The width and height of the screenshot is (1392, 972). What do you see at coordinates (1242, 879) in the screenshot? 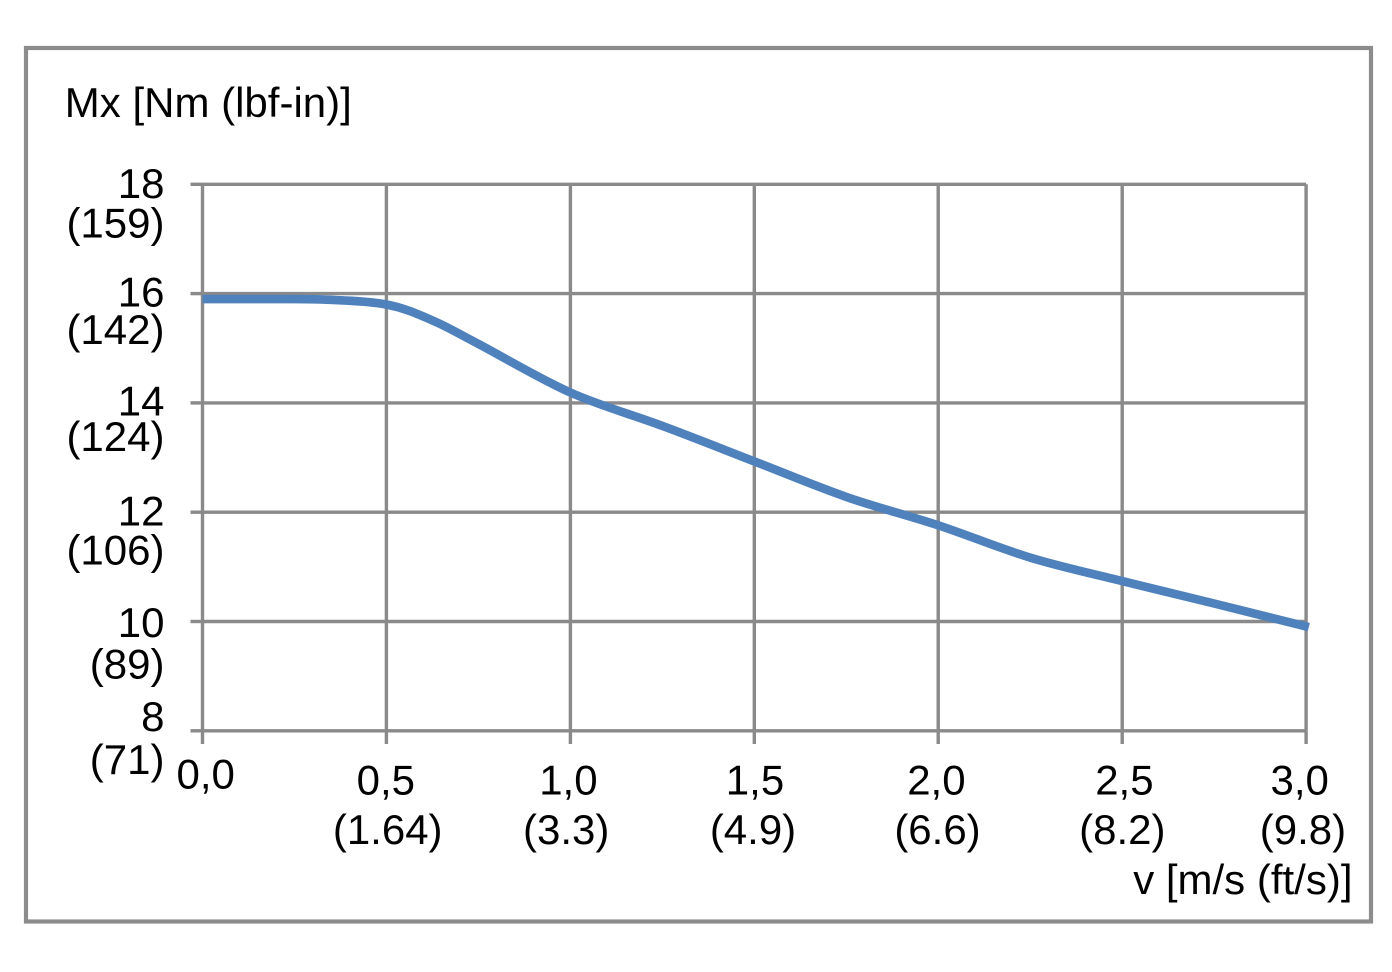
I see `svg-text: v [m/s (ft/s)]` at bounding box center [1242, 879].